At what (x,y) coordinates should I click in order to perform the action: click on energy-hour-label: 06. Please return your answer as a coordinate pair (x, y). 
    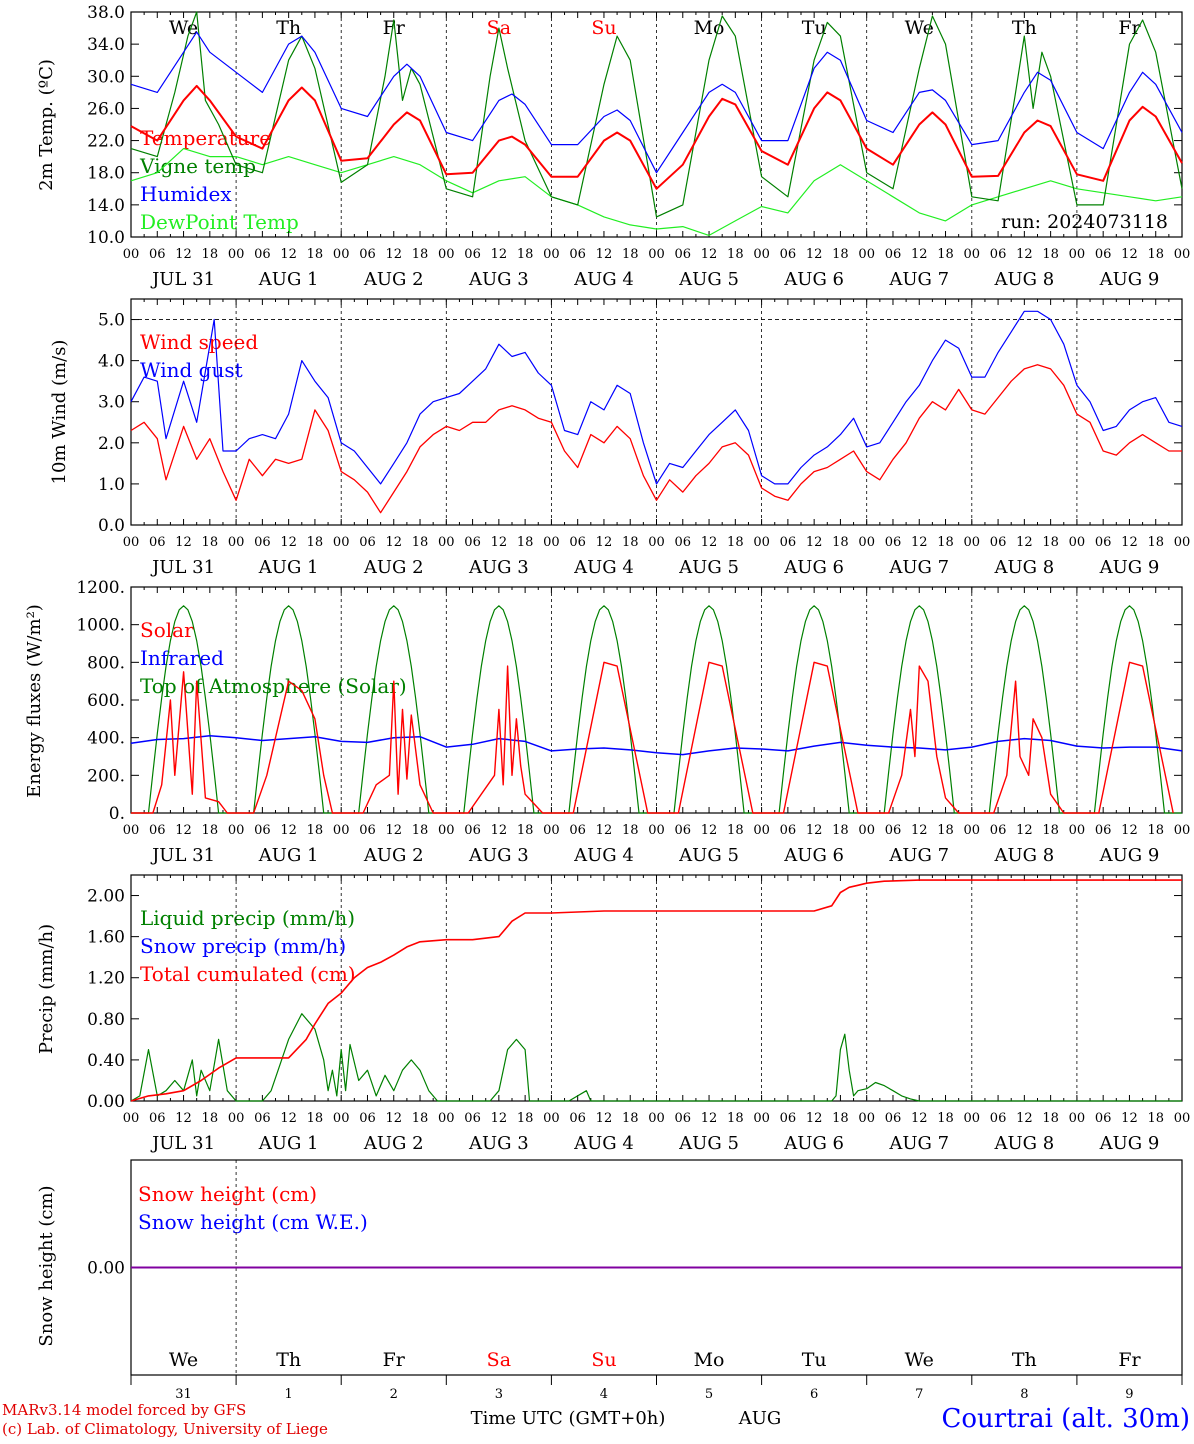
    Looking at the image, I should click on (893, 830).